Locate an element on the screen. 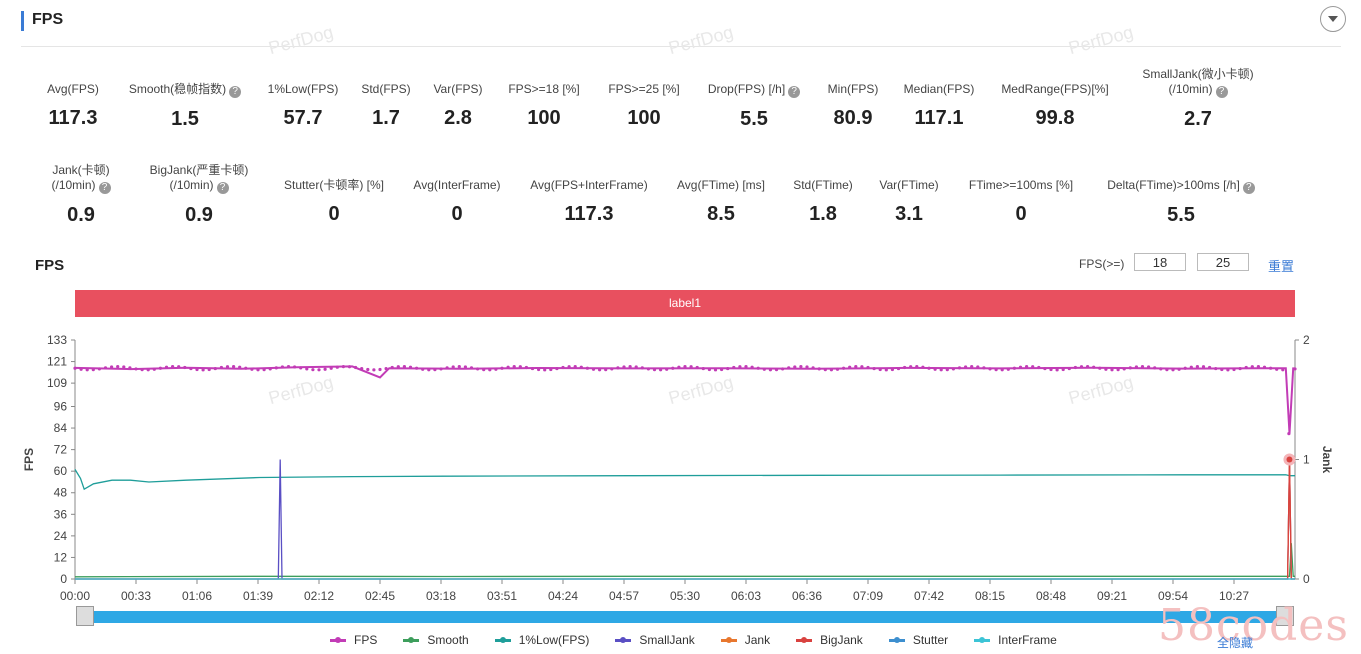 This screenshot has width=1361, height=654. legend-item-smooth: Smooth is located at coordinates (436, 640).